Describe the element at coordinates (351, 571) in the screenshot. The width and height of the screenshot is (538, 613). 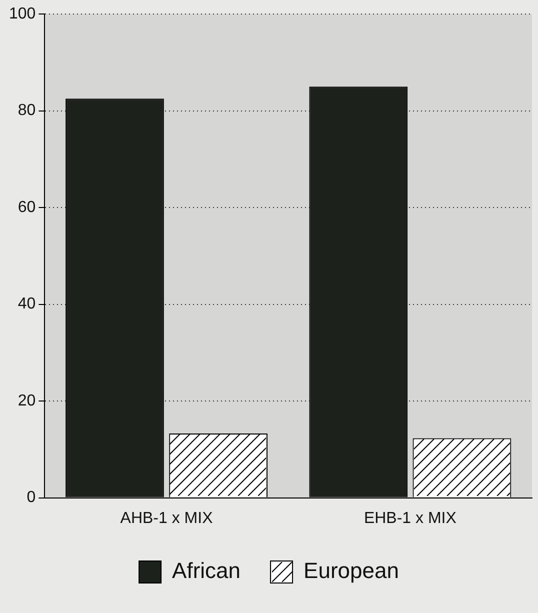
I see `legend-label: European` at that location.